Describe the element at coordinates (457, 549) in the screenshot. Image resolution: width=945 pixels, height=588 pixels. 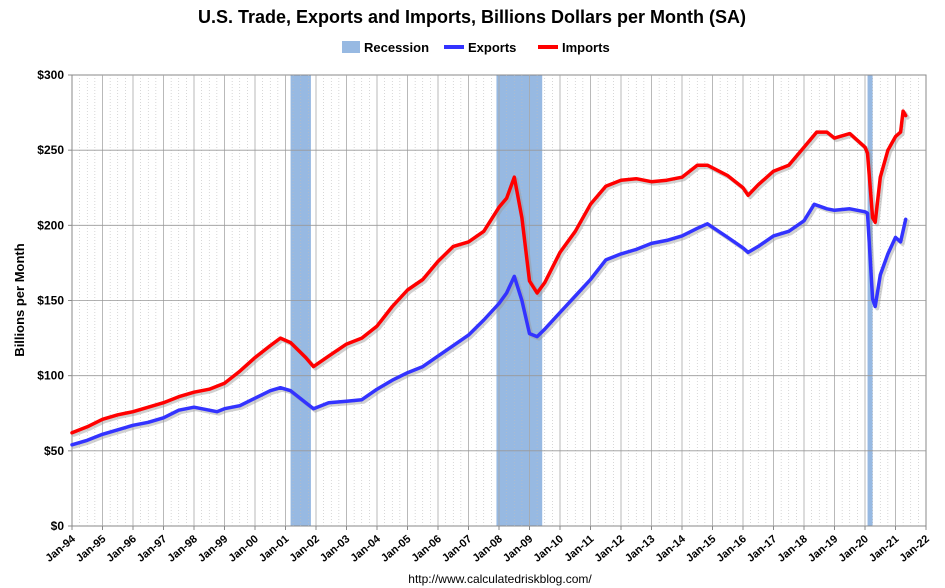
I see `x-tick-label: Jan-07` at that location.